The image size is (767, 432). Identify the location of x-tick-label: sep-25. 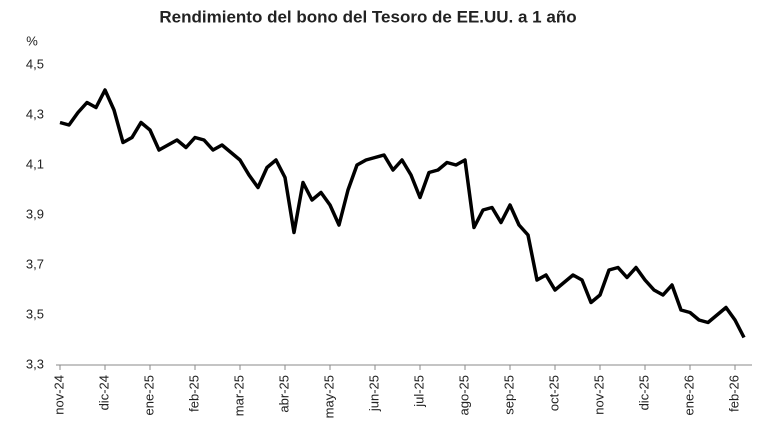
(508, 395).